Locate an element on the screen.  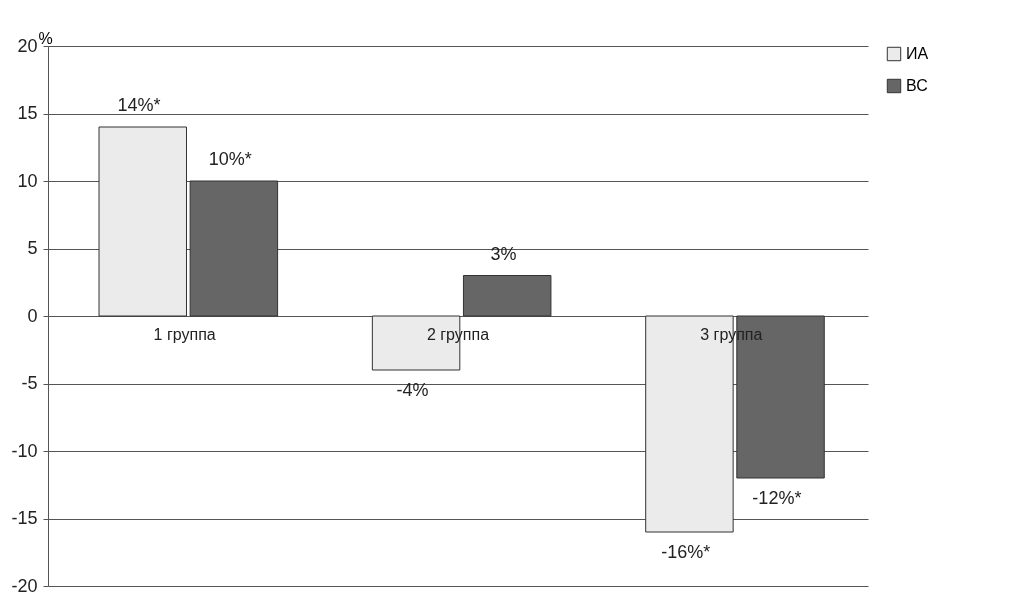
y-tick-label: -10 is located at coordinates (24, 450).